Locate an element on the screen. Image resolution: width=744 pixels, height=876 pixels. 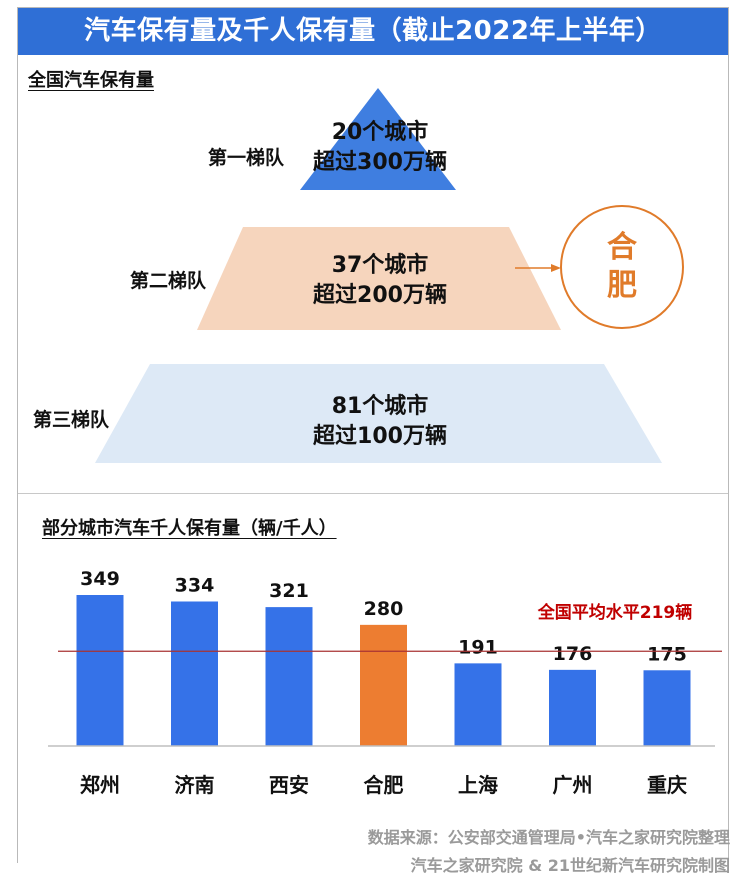
category-label-4: 上海 is located at coordinates (478, 785).